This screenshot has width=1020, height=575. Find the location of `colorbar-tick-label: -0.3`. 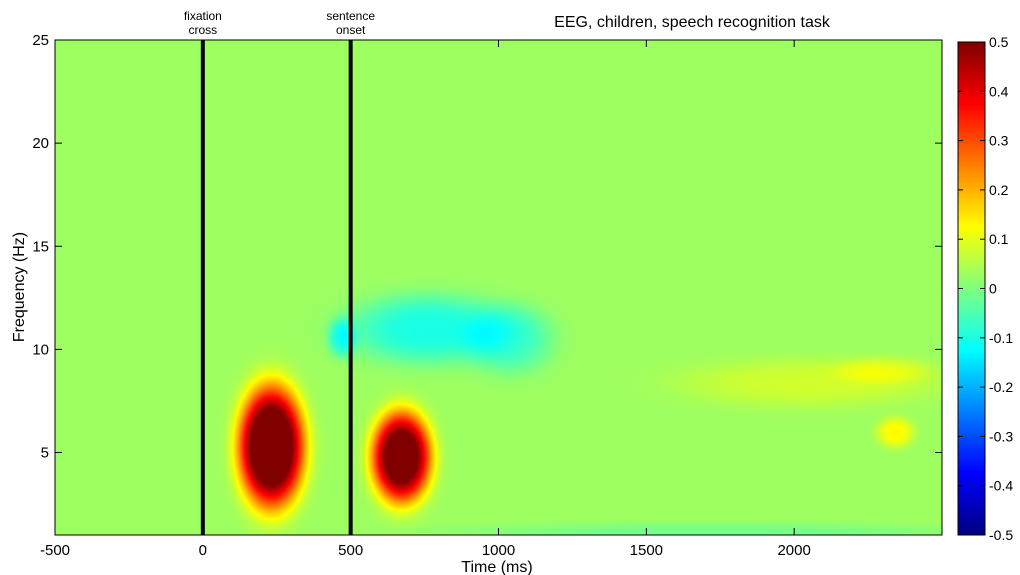

colorbar-tick-label: -0.3 is located at coordinates (1001, 436).